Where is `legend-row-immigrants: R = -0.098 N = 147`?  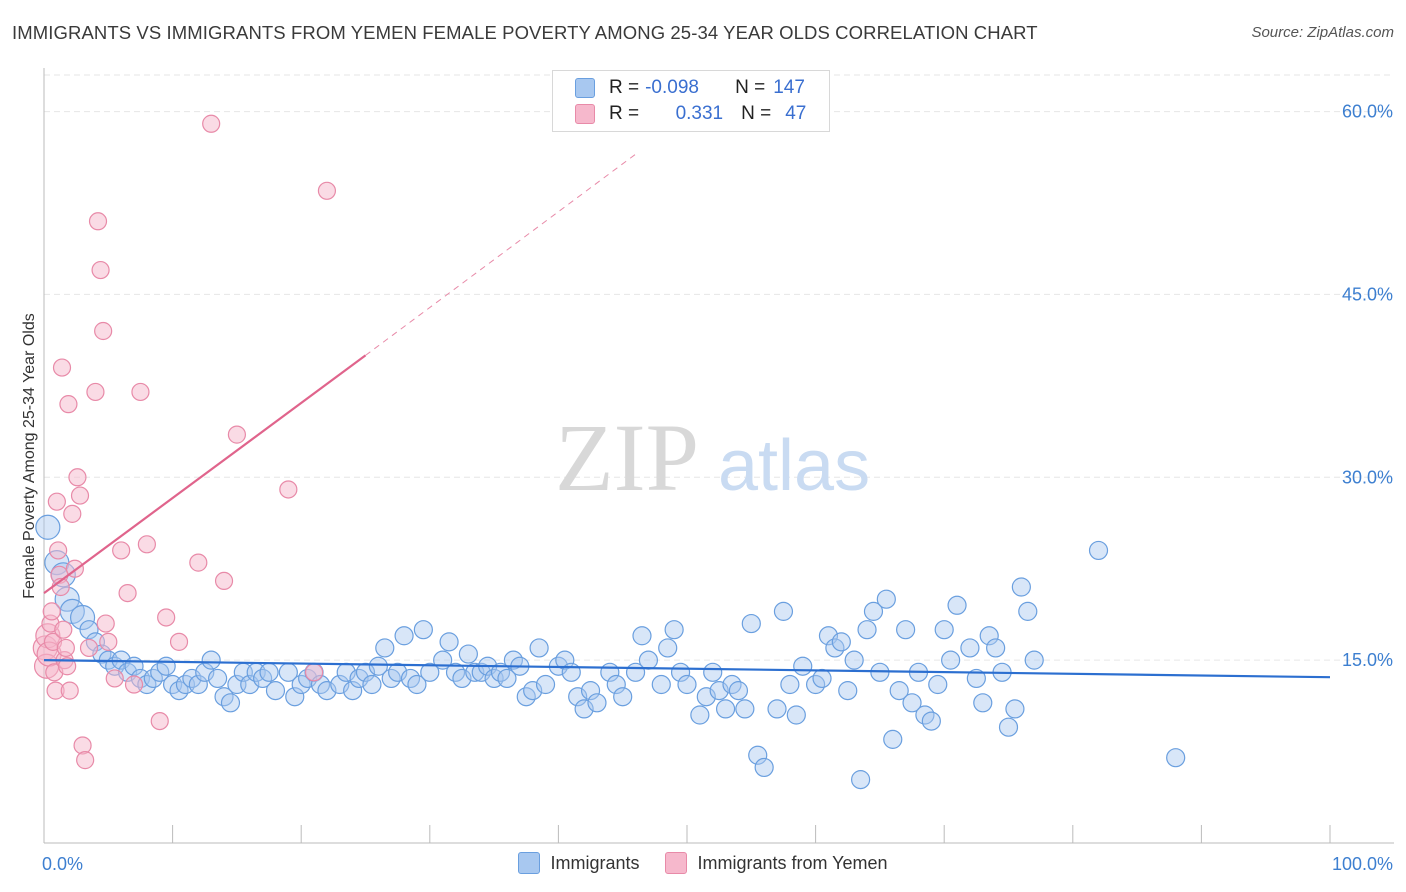
legend-row-immigrants: R = -0.098 N = 147 is located at coordinates (690, 88).